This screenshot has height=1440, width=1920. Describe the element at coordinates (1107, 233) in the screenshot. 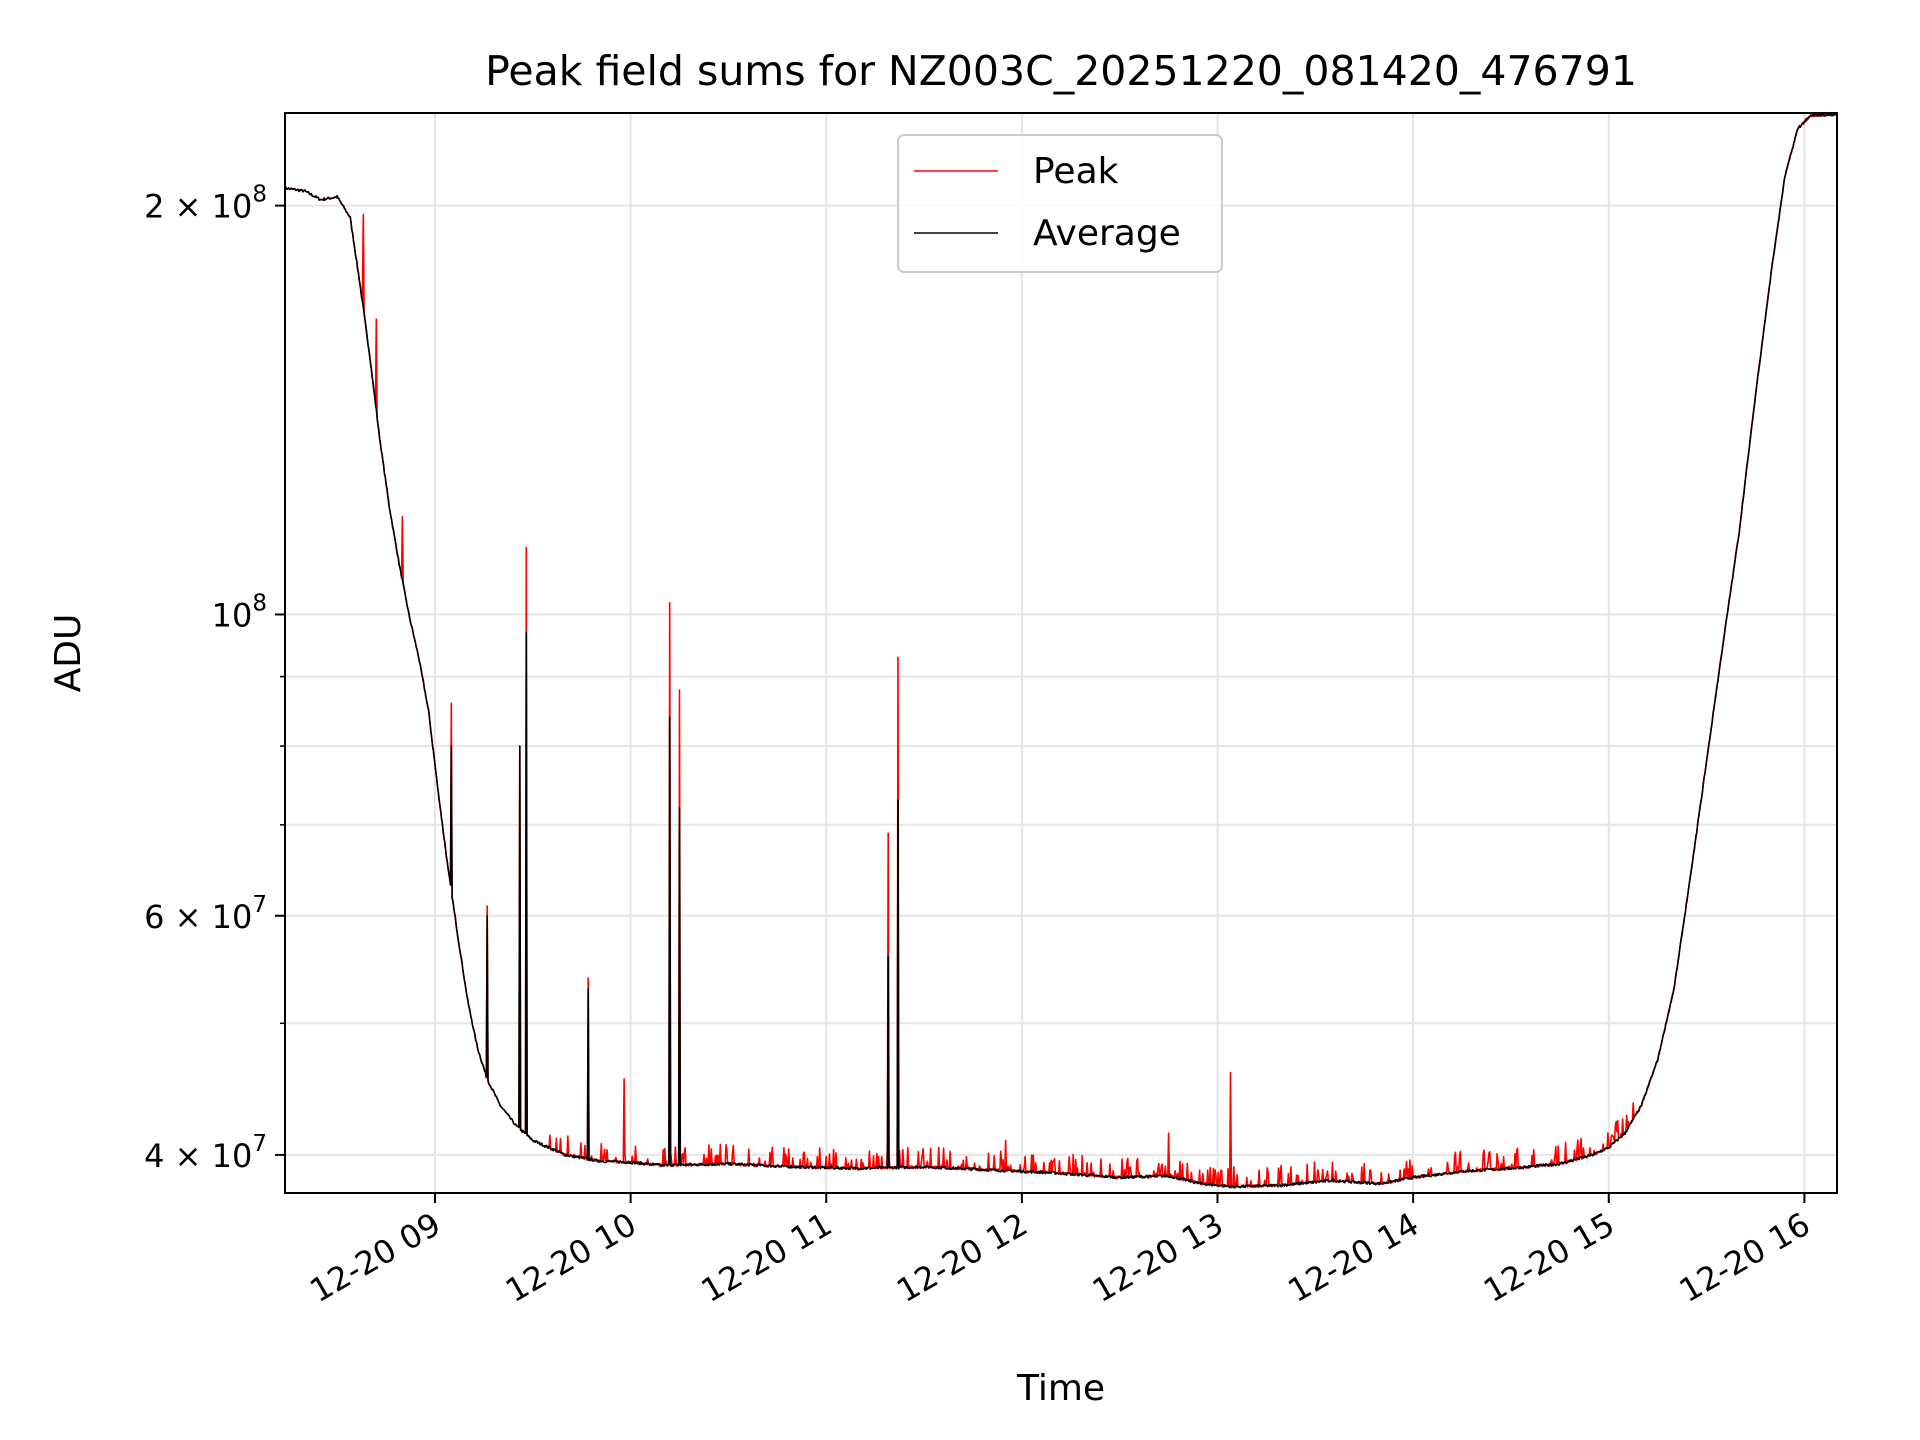

I see `legend-label-average: Average` at that location.